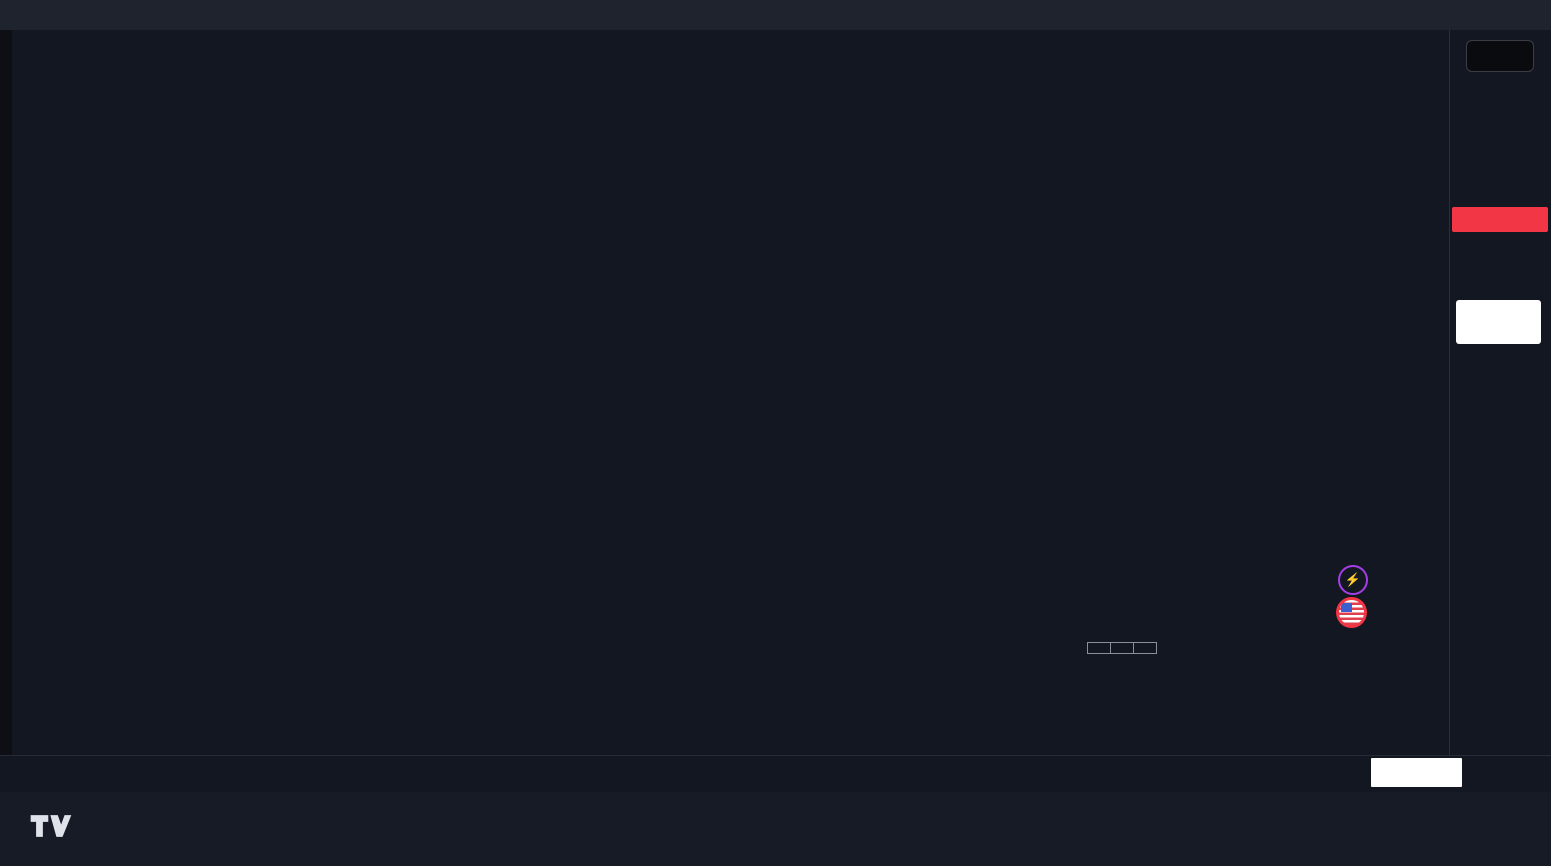 The width and height of the screenshot is (1551, 866). I want to click on crosshair-date-badge, so click(1416, 772).